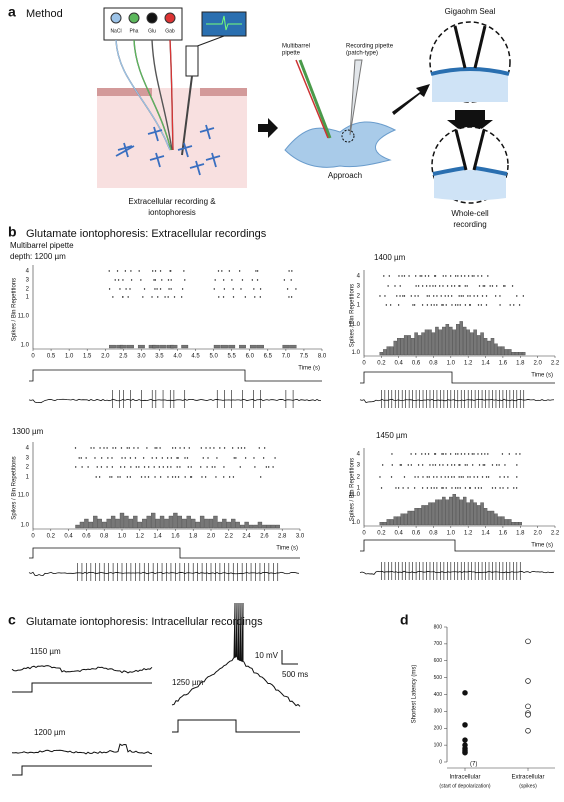 The image size is (564, 802). What do you see at coordinates (25, 526) in the screenshot?
I see `y-tick-label: 1.0` at bounding box center [25, 526].